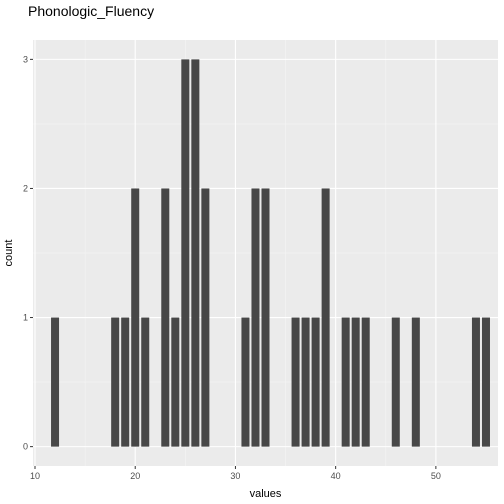  What do you see at coordinates (25, 447) in the screenshot?
I see `y-tick-label: 0` at bounding box center [25, 447].